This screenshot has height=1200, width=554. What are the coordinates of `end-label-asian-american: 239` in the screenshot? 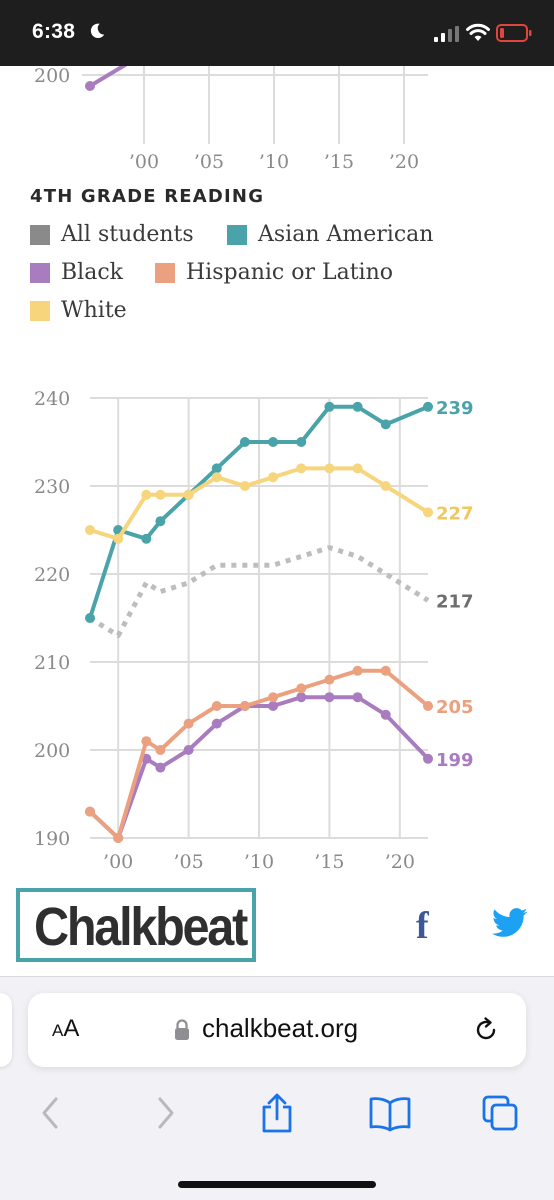 It's located at (455, 408).